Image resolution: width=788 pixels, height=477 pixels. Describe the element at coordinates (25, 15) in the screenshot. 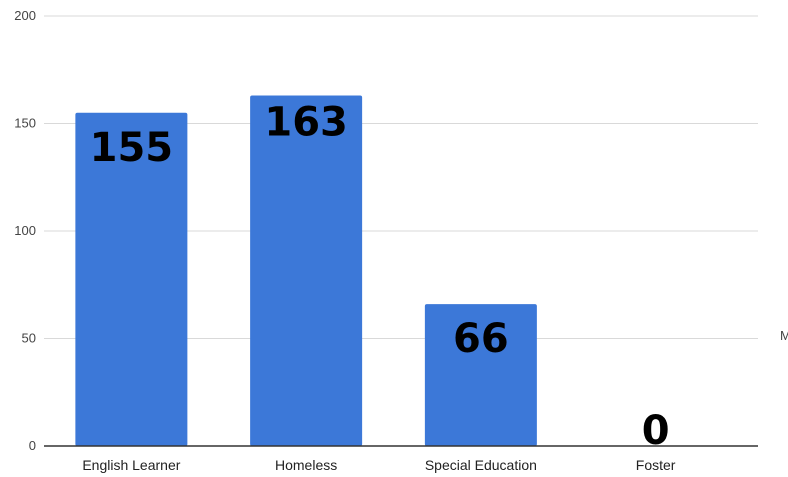

I see `y-tick-label: 200` at that location.